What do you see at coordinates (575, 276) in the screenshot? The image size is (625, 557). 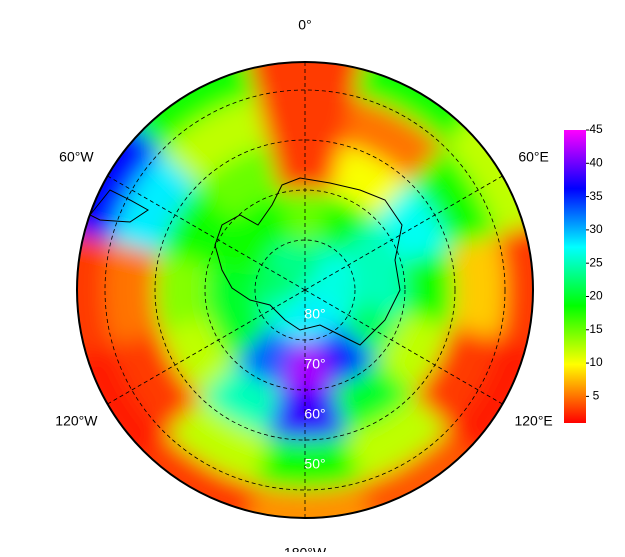 I see `colorbar-bar` at bounding box center [575, 276].